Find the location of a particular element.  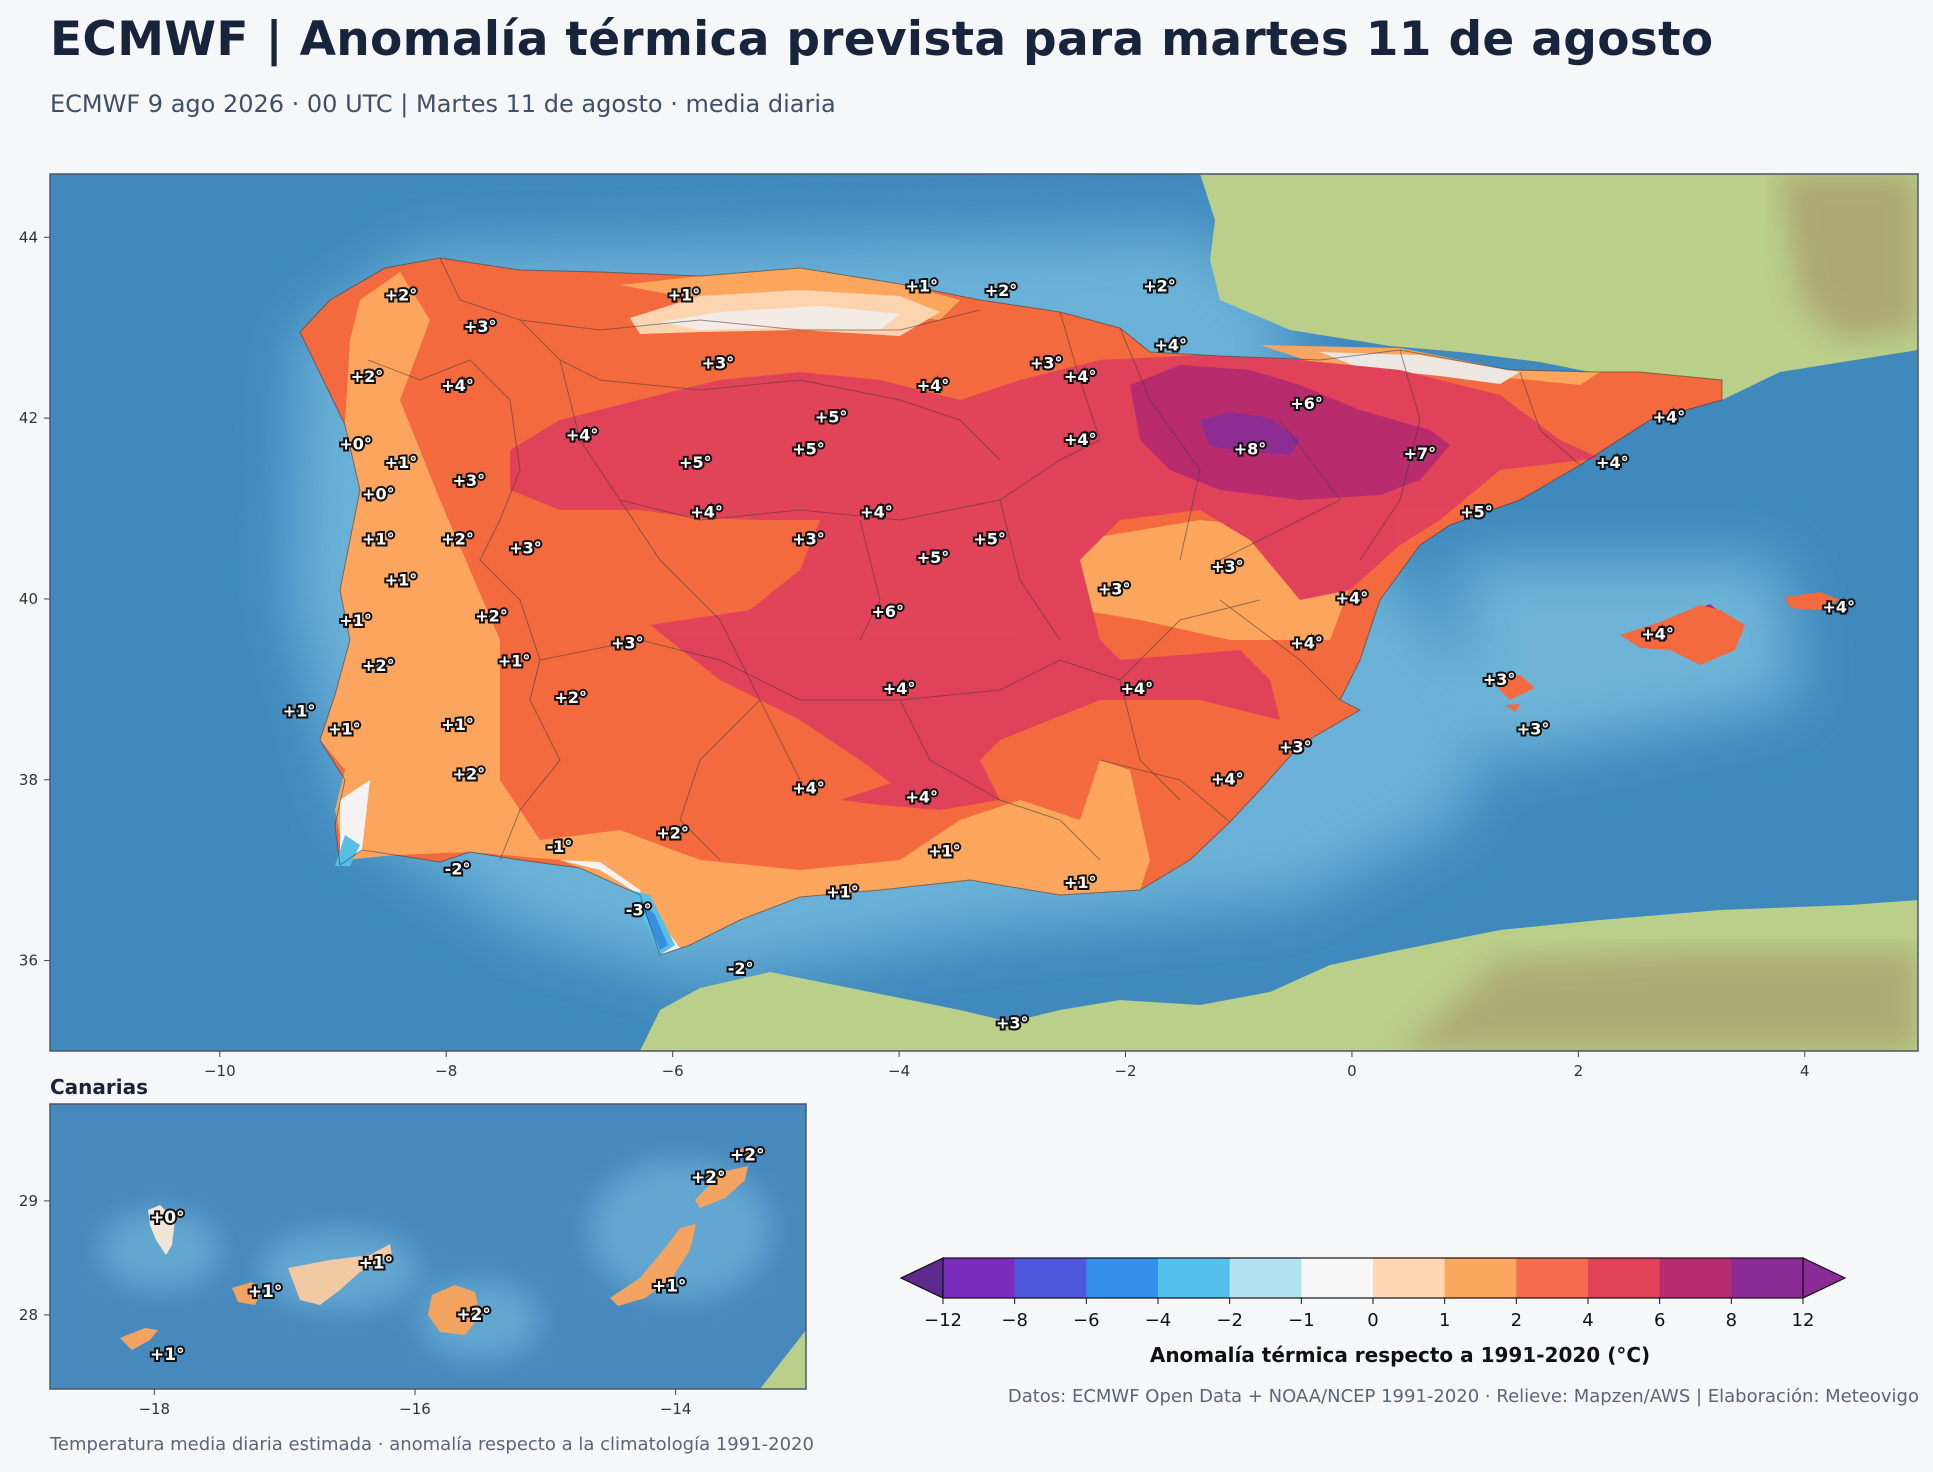

contour-12-plus-ebro is located at coordinates (1250, 433).